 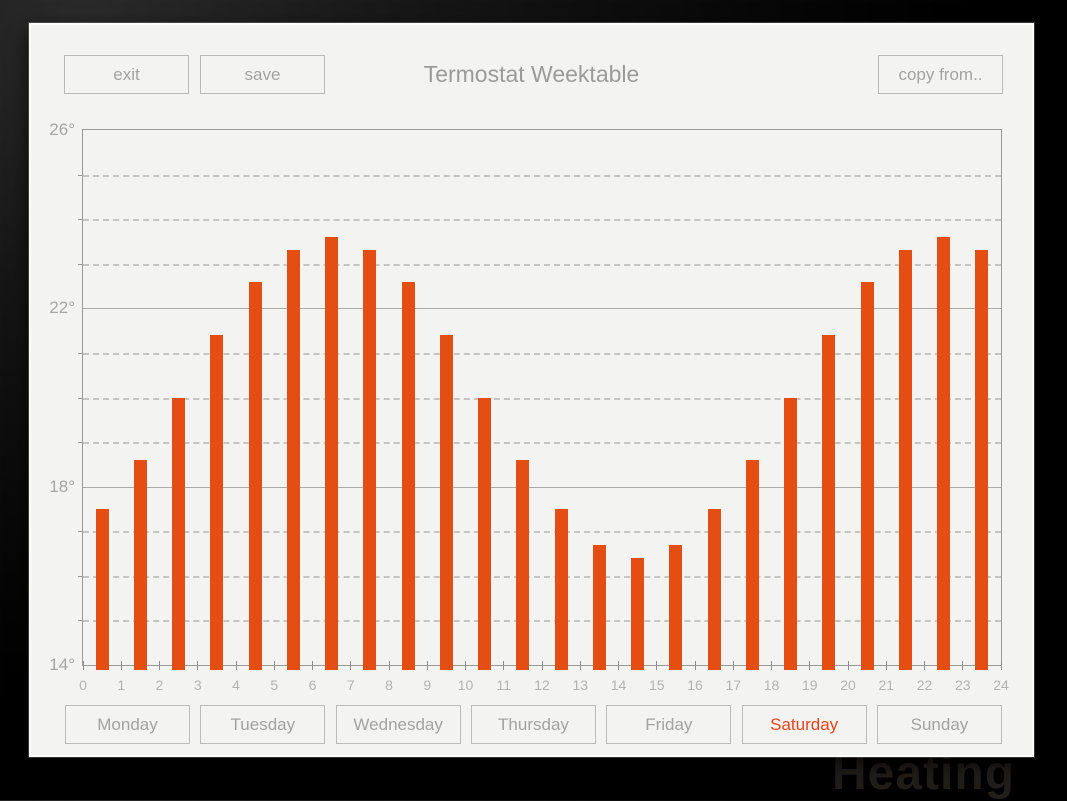 I want to click on page-title: Termostat Weektable, so click(x=531, y=74).